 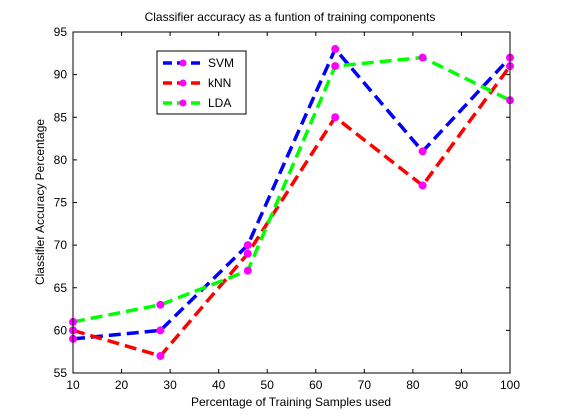 What do you see at coordinates (221, 63) in the screenshot?
I see `legend-label-svm: SVM` at bounding box center [221, 63].